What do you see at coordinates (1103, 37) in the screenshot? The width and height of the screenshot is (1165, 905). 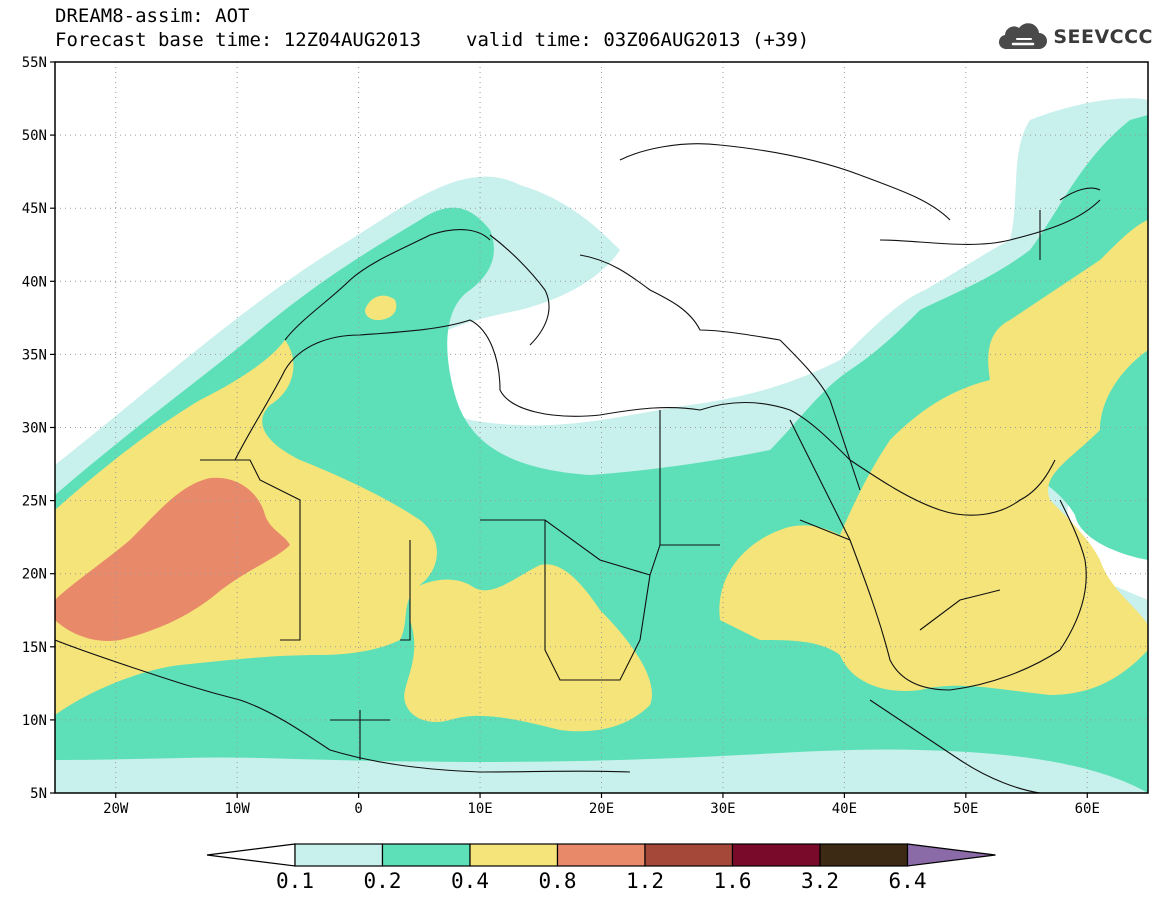 I see `logo-text: SEEVCCC` at bounding box center [1103, 37].